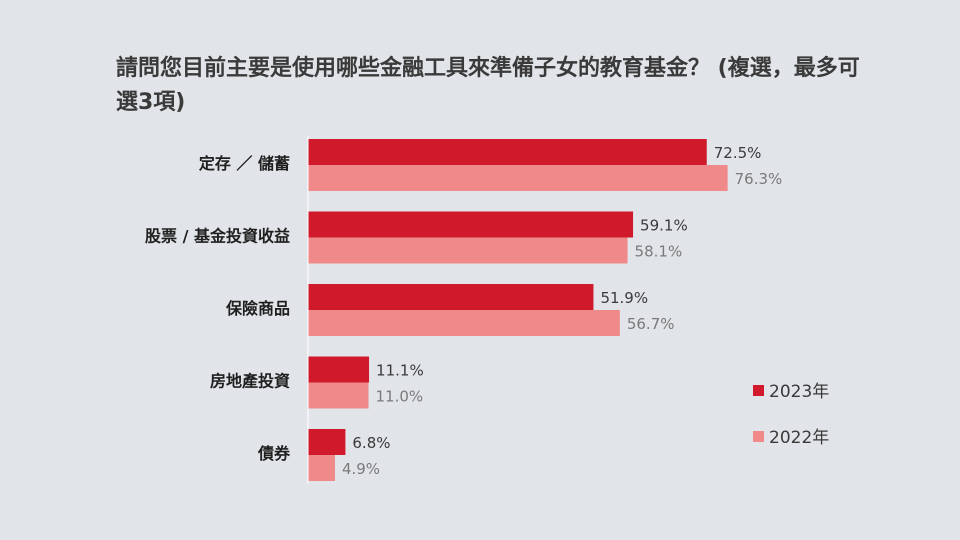 The width and height of the screenshot is (960, 540). Describe the element at coordinates (624, 298) in the screenshot. I see `data-label: 51.9%` at that location.